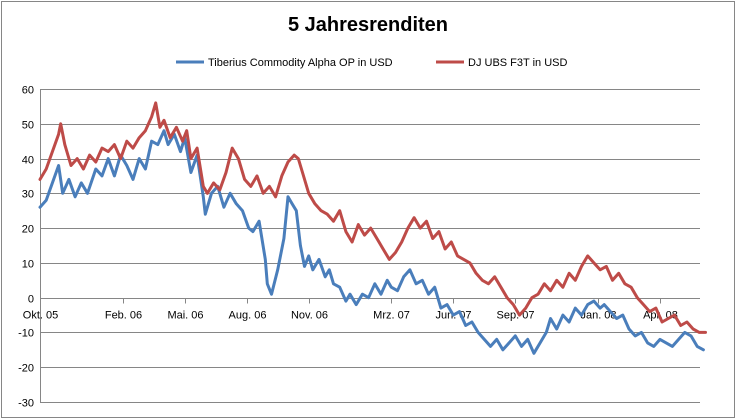 Image resolution: width=737 pixels, height=420 pixels. What do you see at coordinates (516, 316) in the screenshot?
I see `x-tick-label: Sep. 07` at bounding box center [516, 316].